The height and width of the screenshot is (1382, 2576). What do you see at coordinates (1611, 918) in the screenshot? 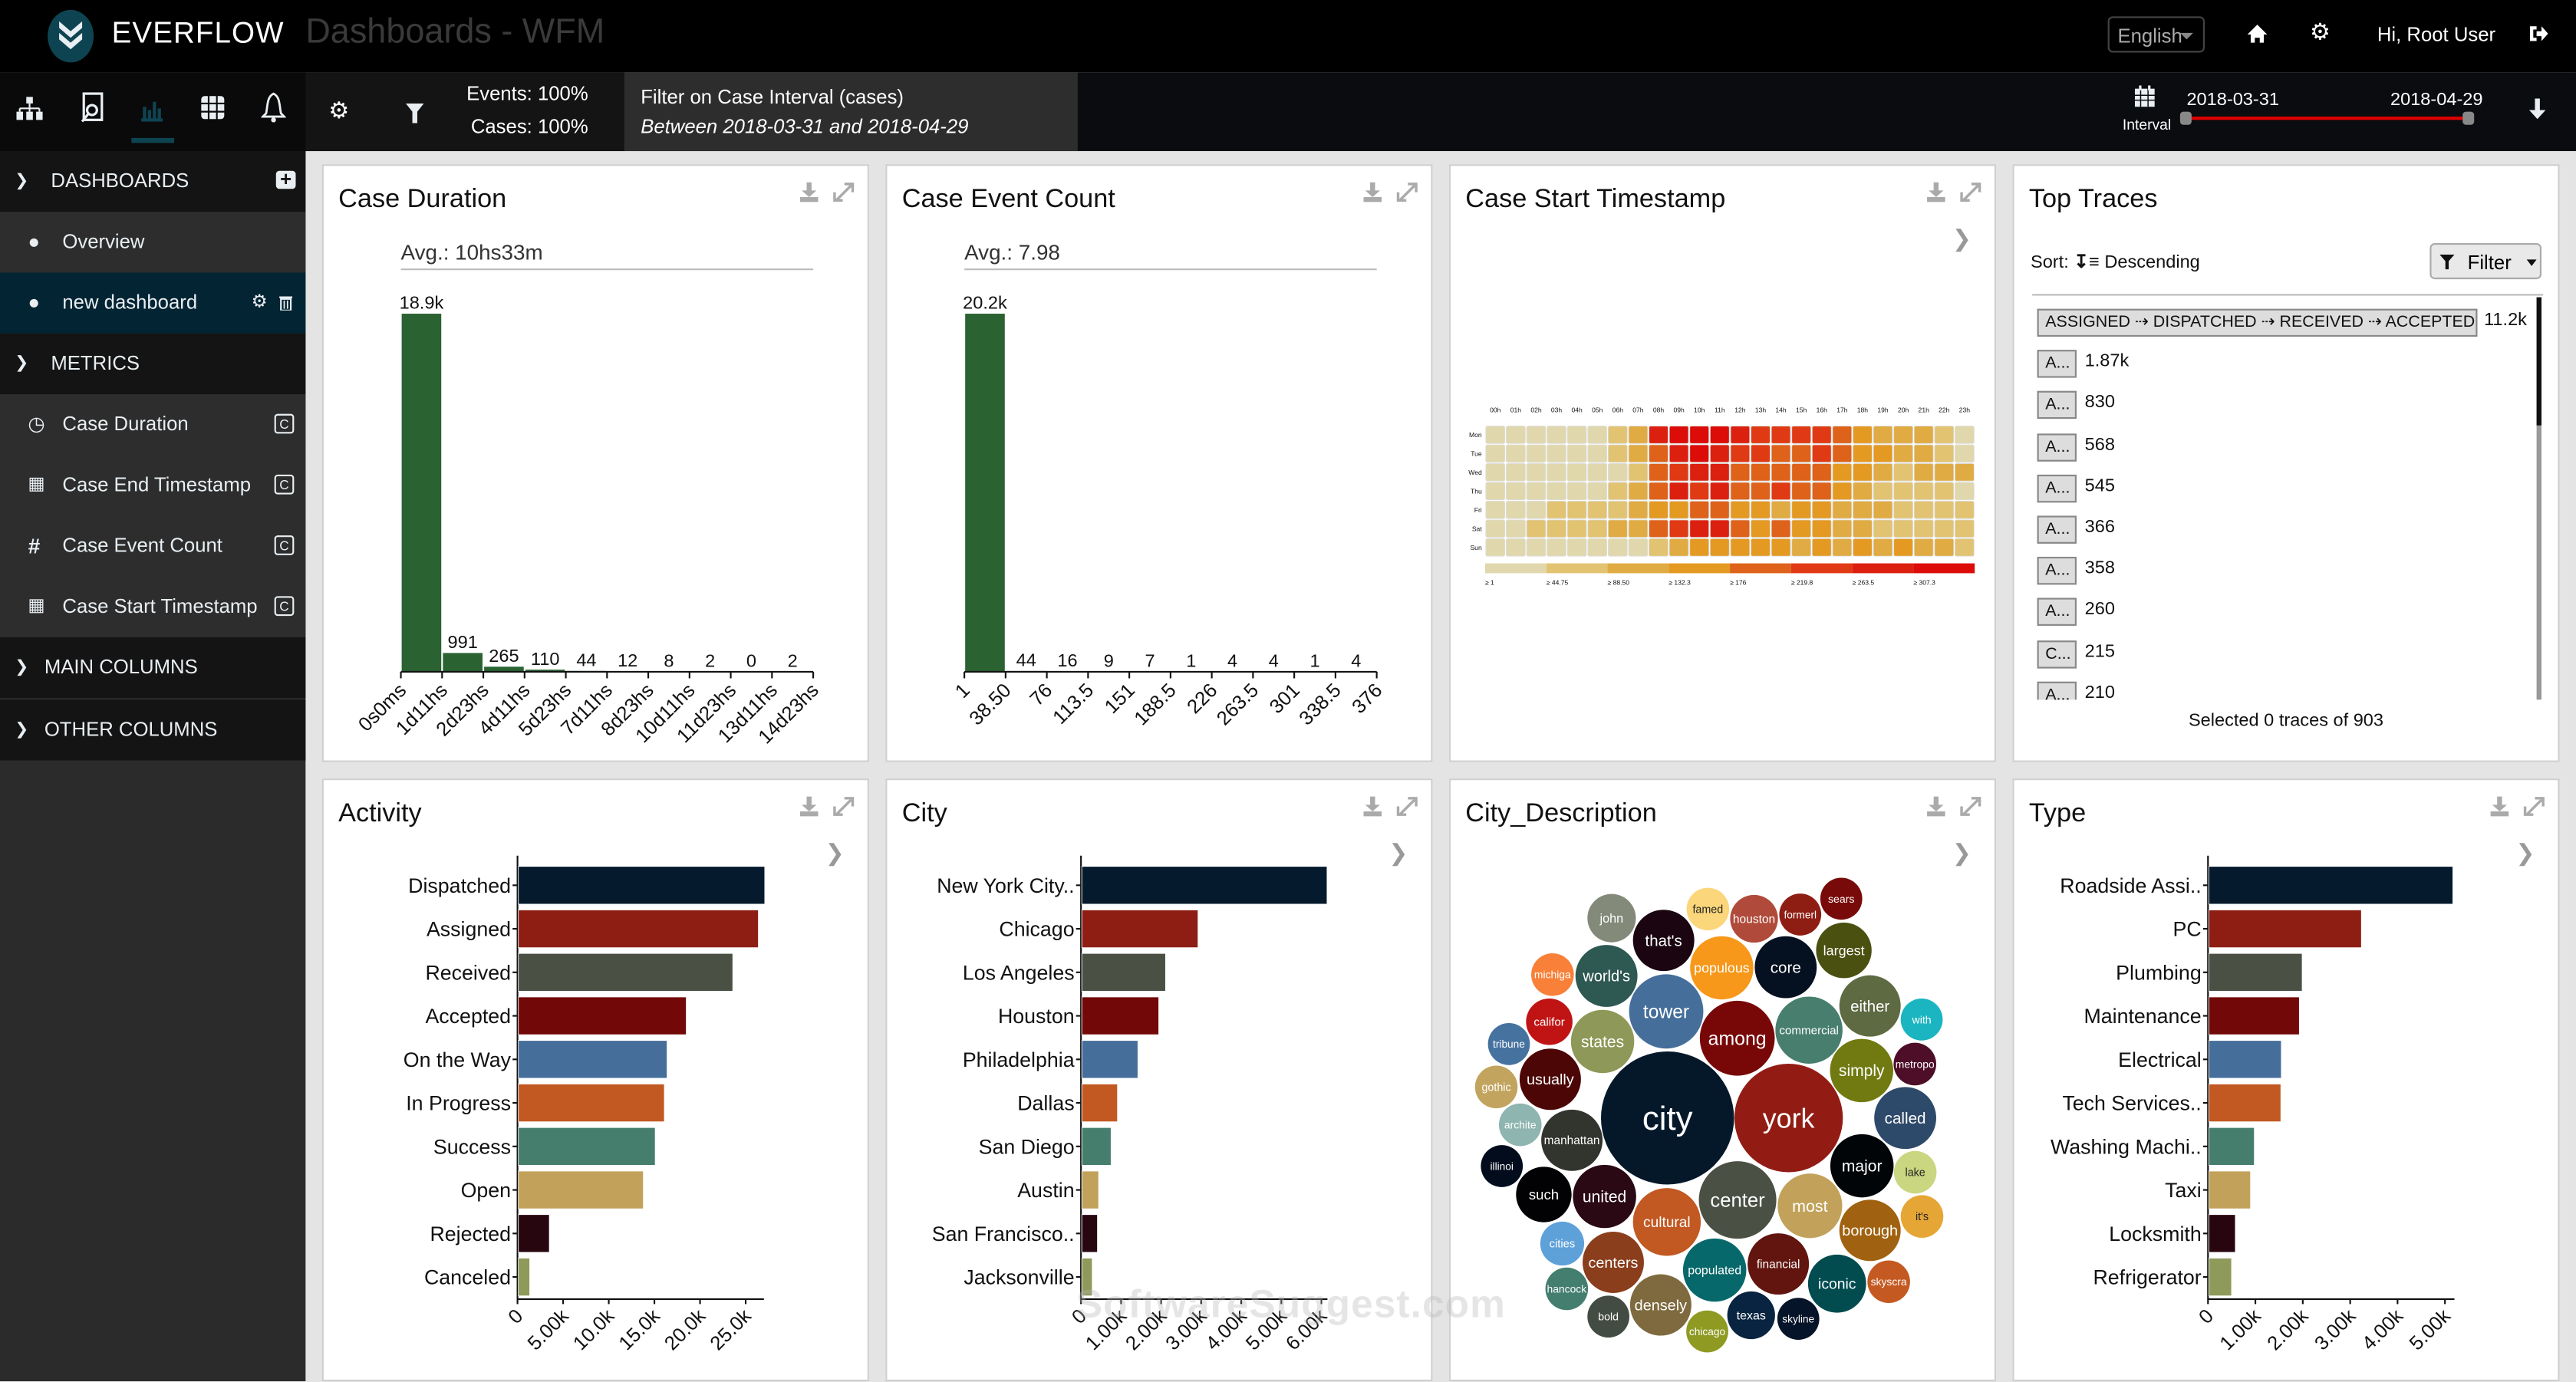
I see `bubble: john` at bounding box center [1611, 918].